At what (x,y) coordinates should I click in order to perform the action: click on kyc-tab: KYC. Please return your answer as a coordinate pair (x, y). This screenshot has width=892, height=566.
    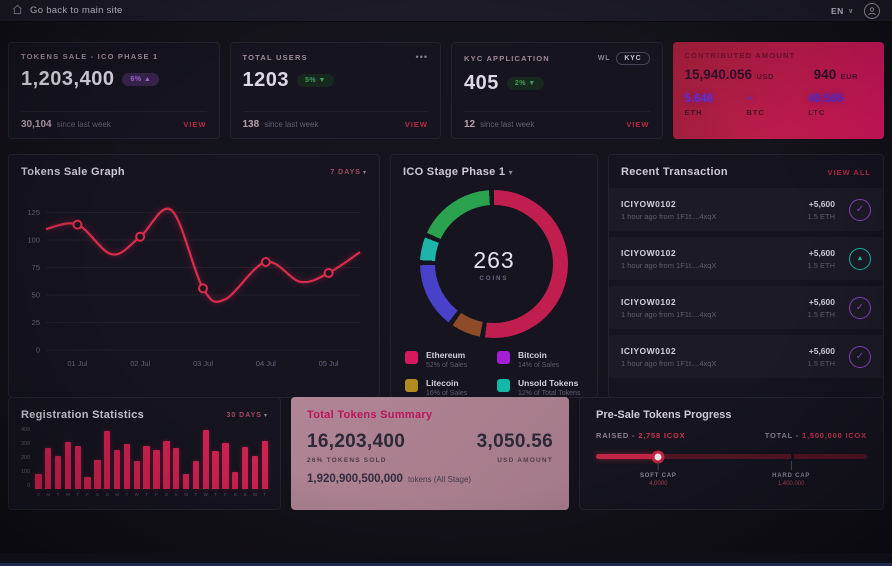
    Looking at the image, I should click on (633, 58).